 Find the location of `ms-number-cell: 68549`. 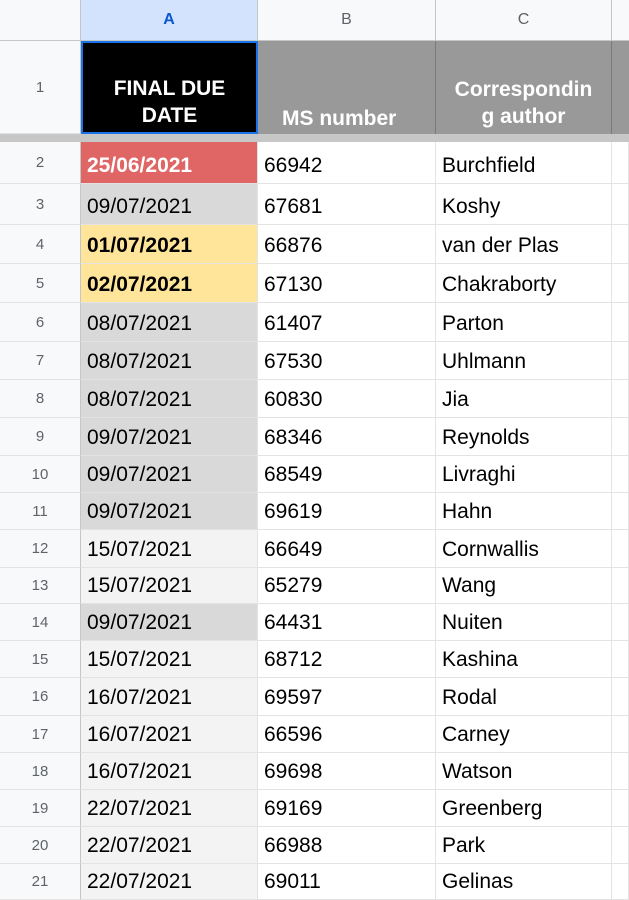

ms-number-cell: 68549 is located at coordinates (347, 474).